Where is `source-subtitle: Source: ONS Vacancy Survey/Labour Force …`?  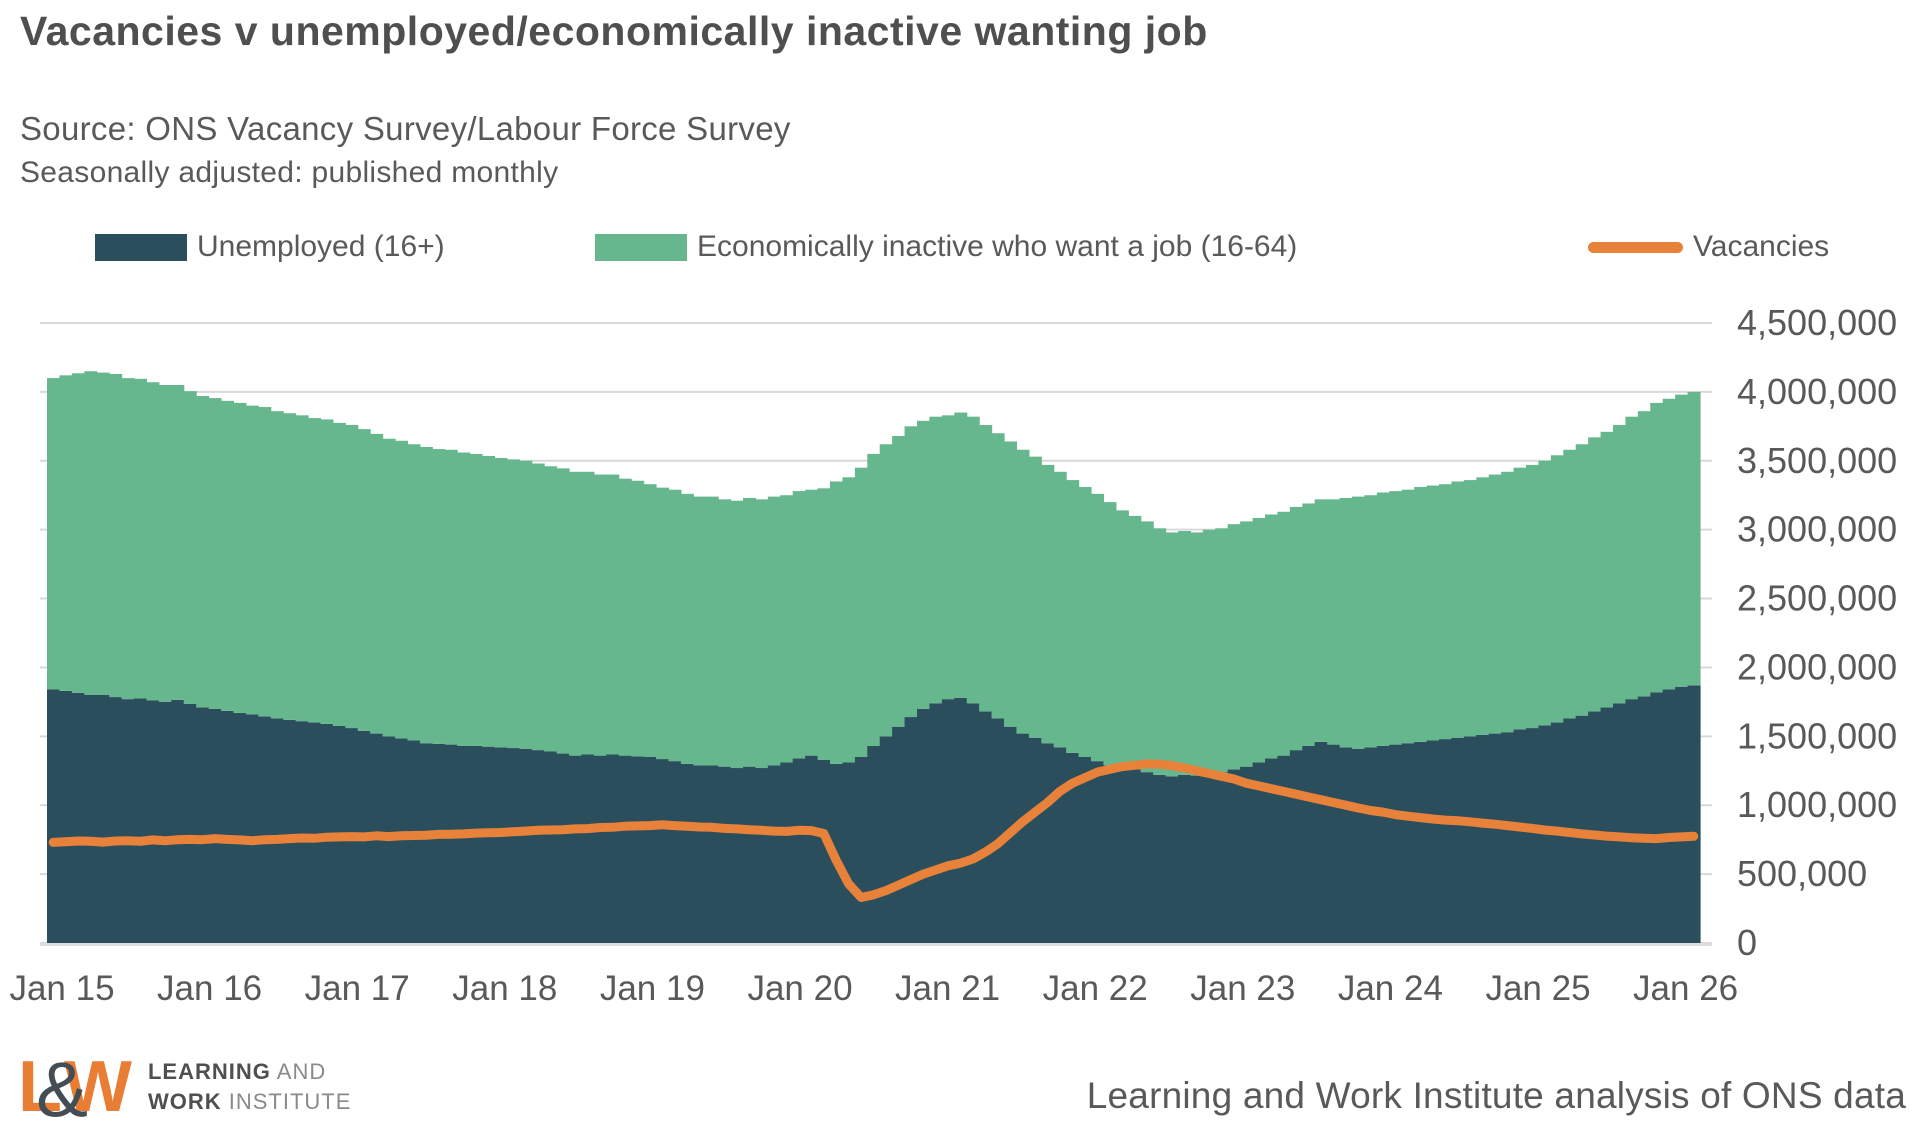
source-subtitle: Source: ONS Vacancy Survey/Labour Force … is located at coordinates (405, 128).